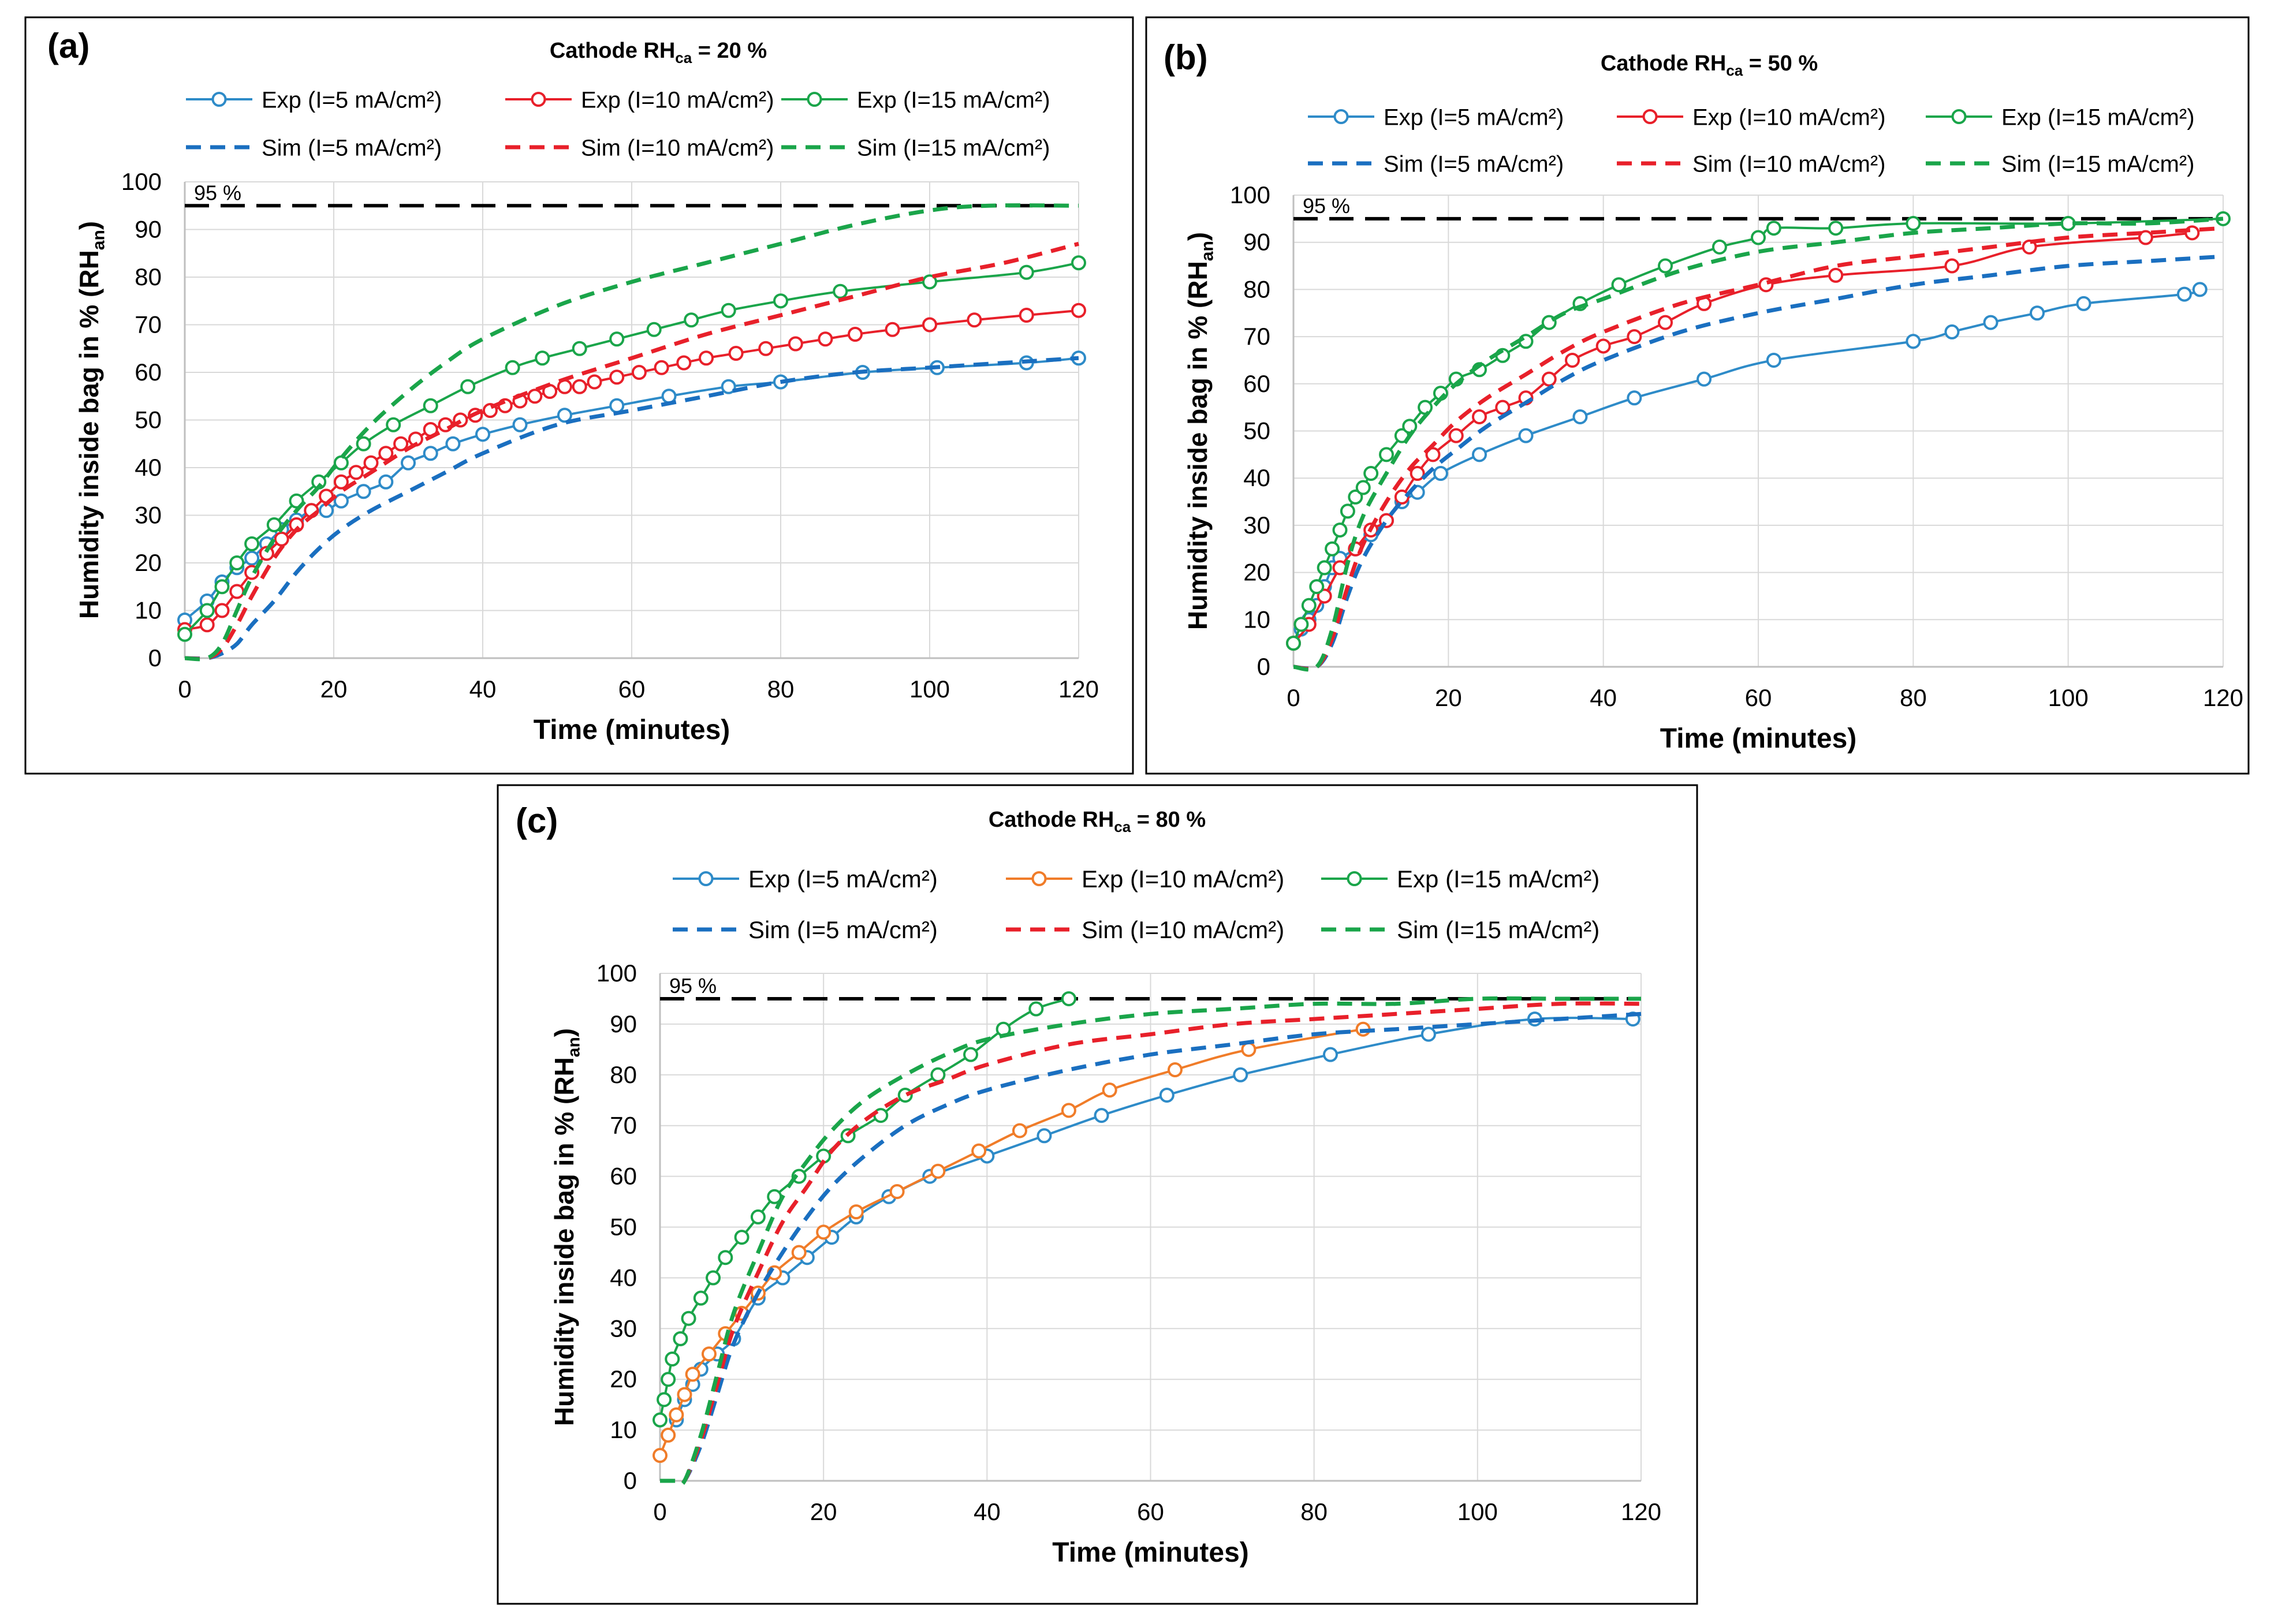  I want to click on y-tick-label: 50, so click(623, 1227).